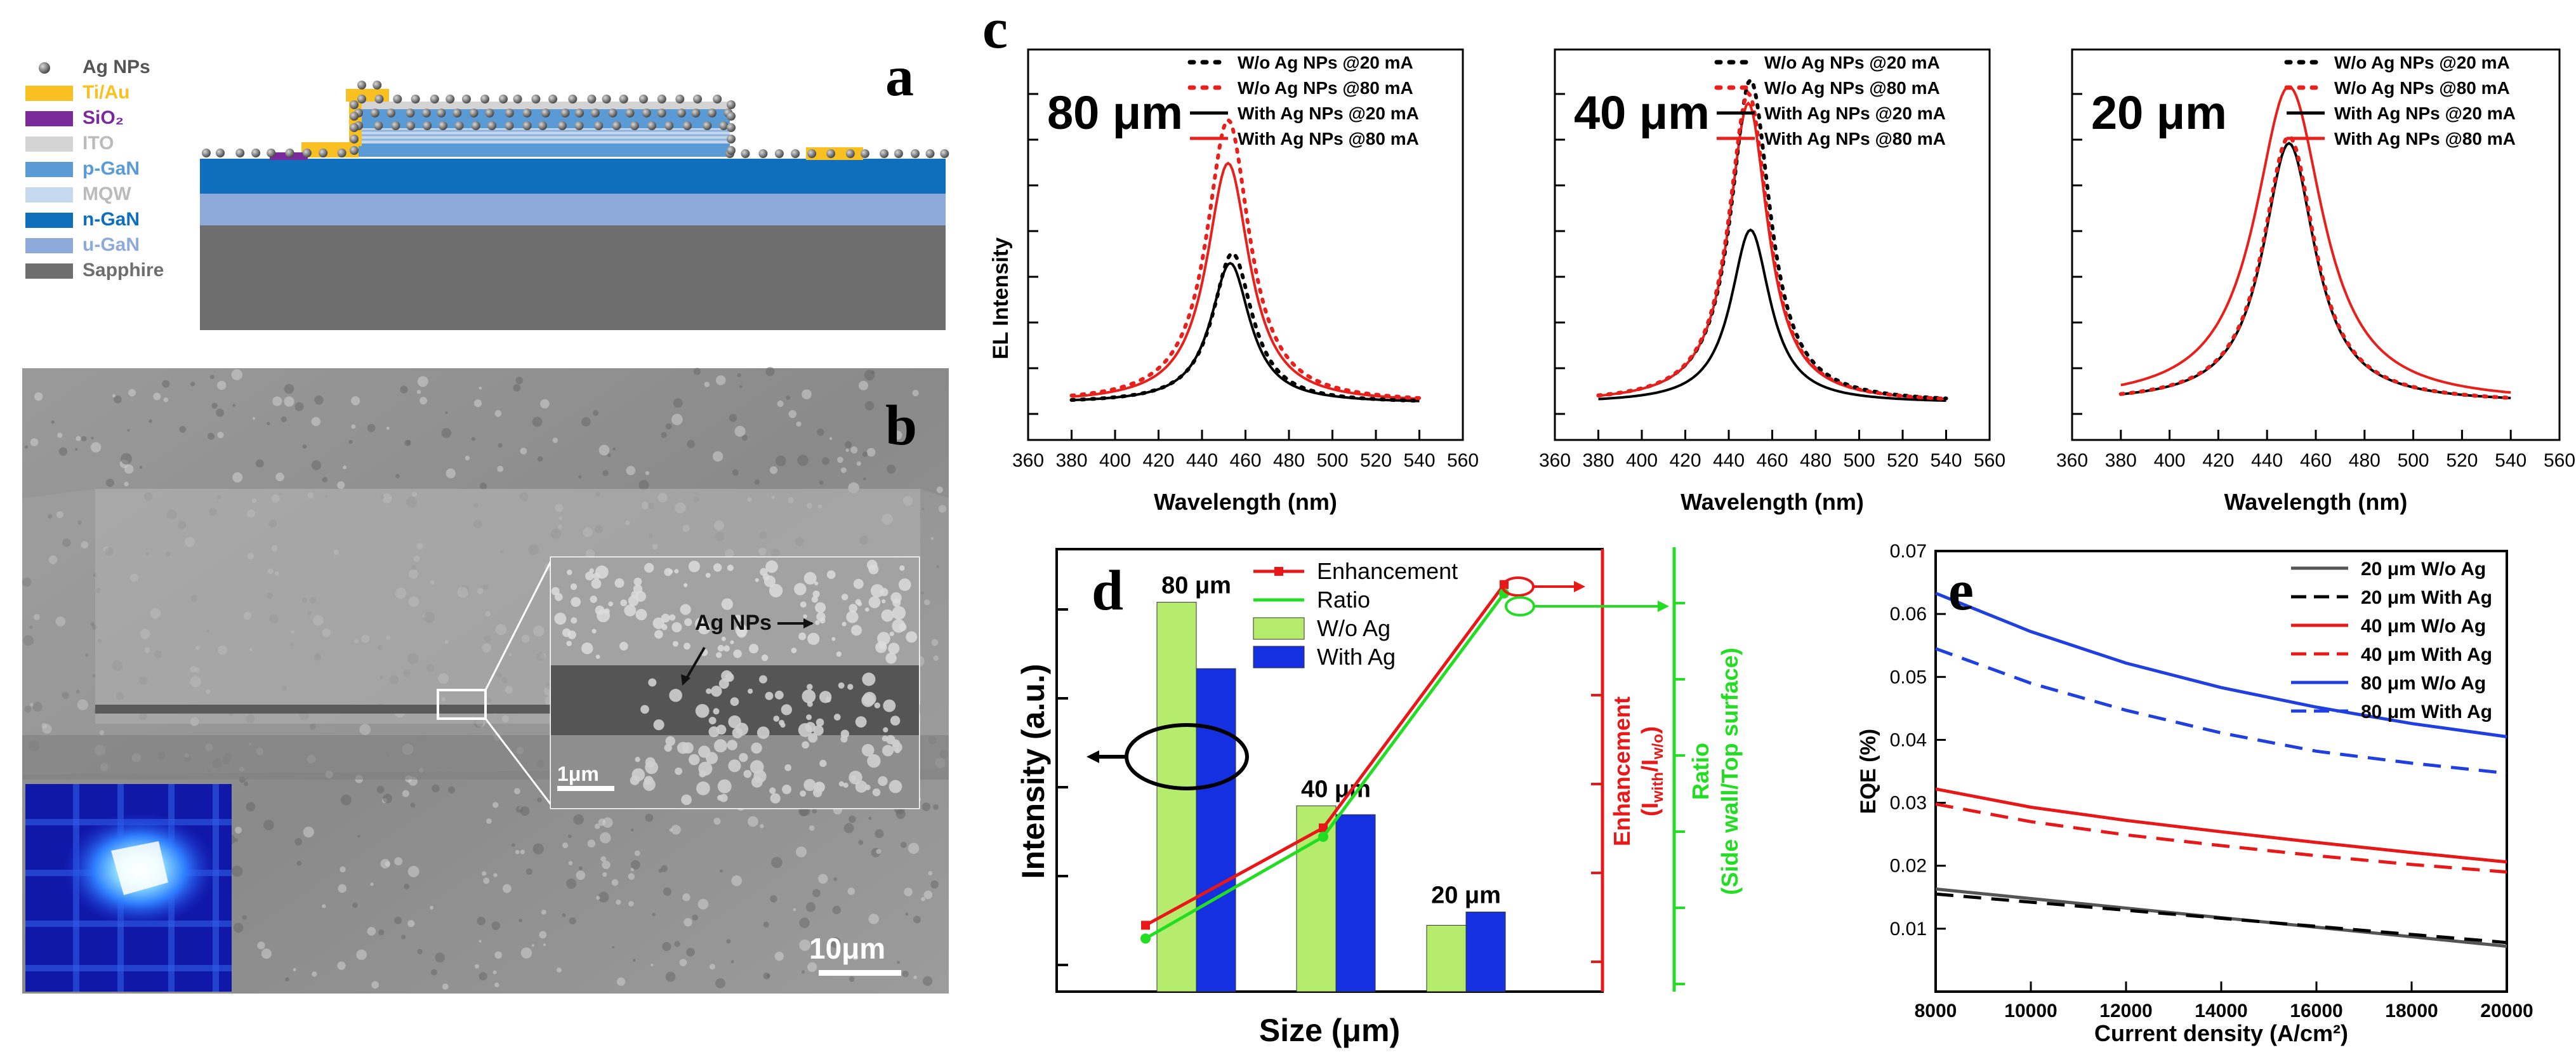 This screenshot has height=1064, width=2576. Describe the element at coordinates (103, 117) in the screenshot. I see `legend-label-sio: SiO₂` at that location.